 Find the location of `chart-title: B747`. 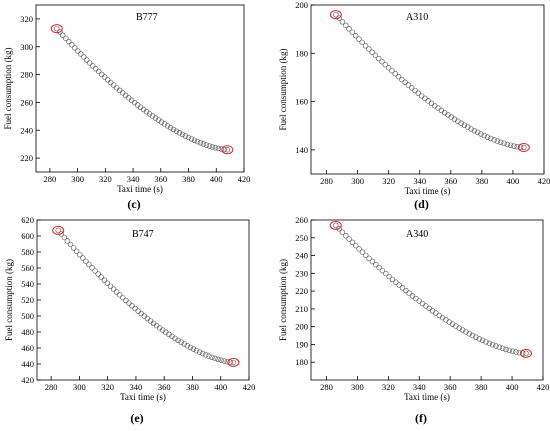

chart-title: B747 is located at coordinates (143, 234).